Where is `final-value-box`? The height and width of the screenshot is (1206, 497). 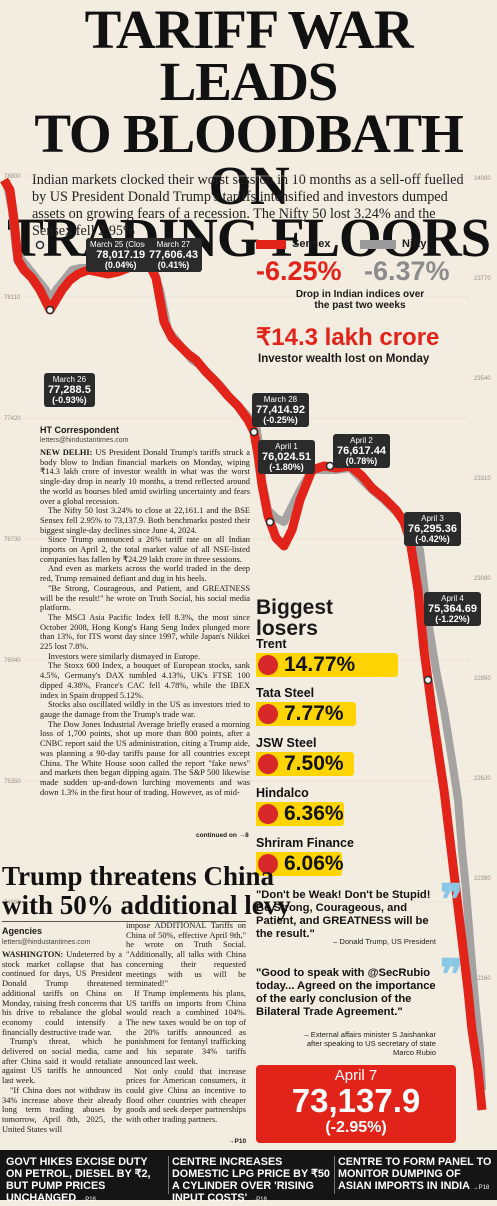 final-value-box is located at coordinates (356, 1104).